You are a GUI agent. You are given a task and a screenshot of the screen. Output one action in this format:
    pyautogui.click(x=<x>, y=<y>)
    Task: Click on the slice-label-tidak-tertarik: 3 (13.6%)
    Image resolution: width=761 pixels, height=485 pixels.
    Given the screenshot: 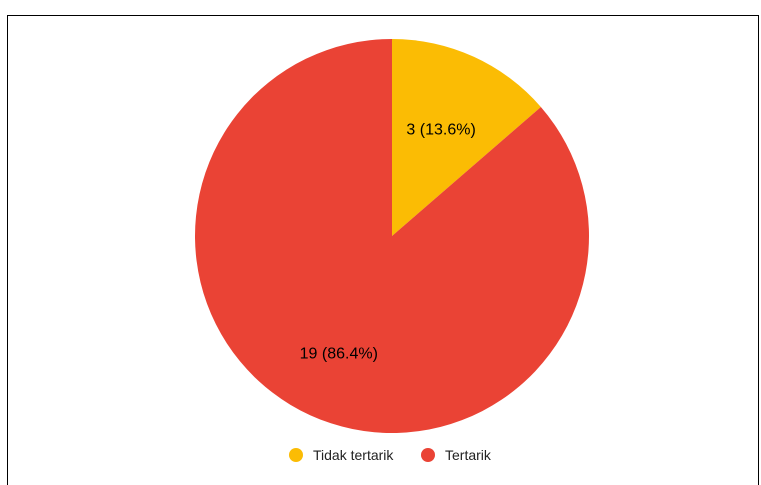 What is the action you would take?
    pyautogui.click(x=440, y=130)
    